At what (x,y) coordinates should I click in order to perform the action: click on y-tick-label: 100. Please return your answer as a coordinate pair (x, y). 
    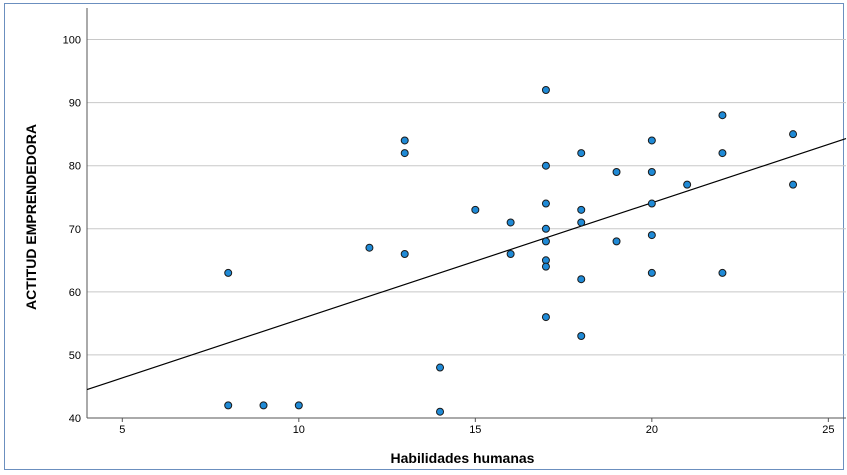
    Looking at the image, I should click on (72, 41).